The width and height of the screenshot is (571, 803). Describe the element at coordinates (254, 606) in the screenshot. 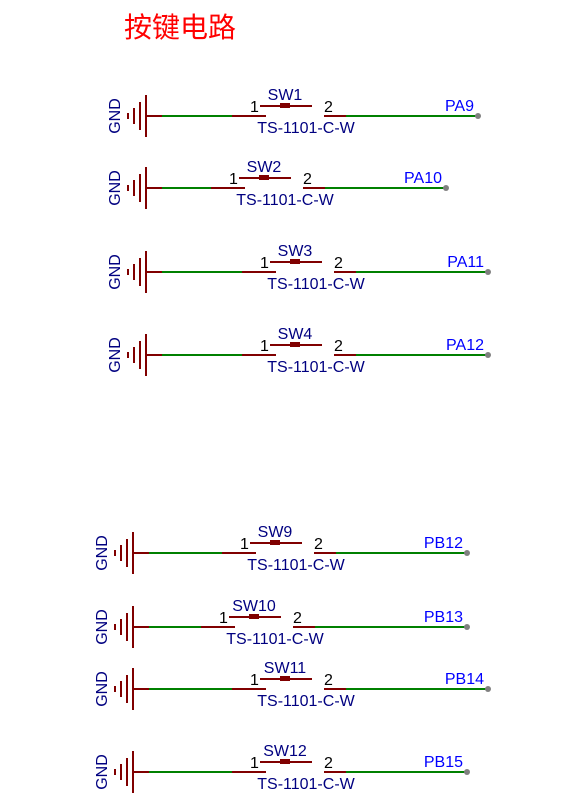

I see `switch-designator: SW10` at that location.